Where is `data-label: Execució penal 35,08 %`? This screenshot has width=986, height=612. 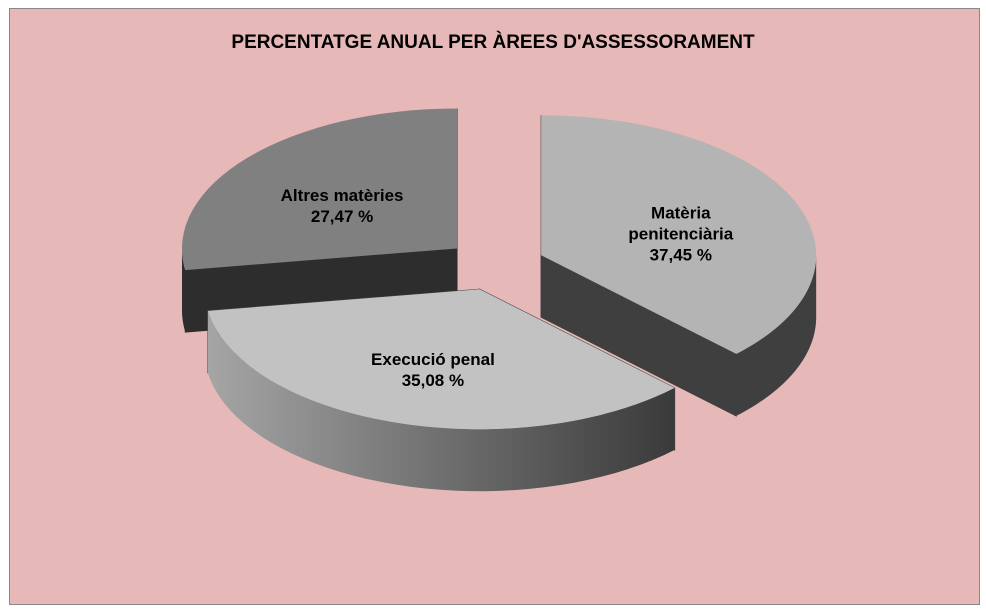 data-label: Execució penal 35,08 % is located at coordinates (433, 370).